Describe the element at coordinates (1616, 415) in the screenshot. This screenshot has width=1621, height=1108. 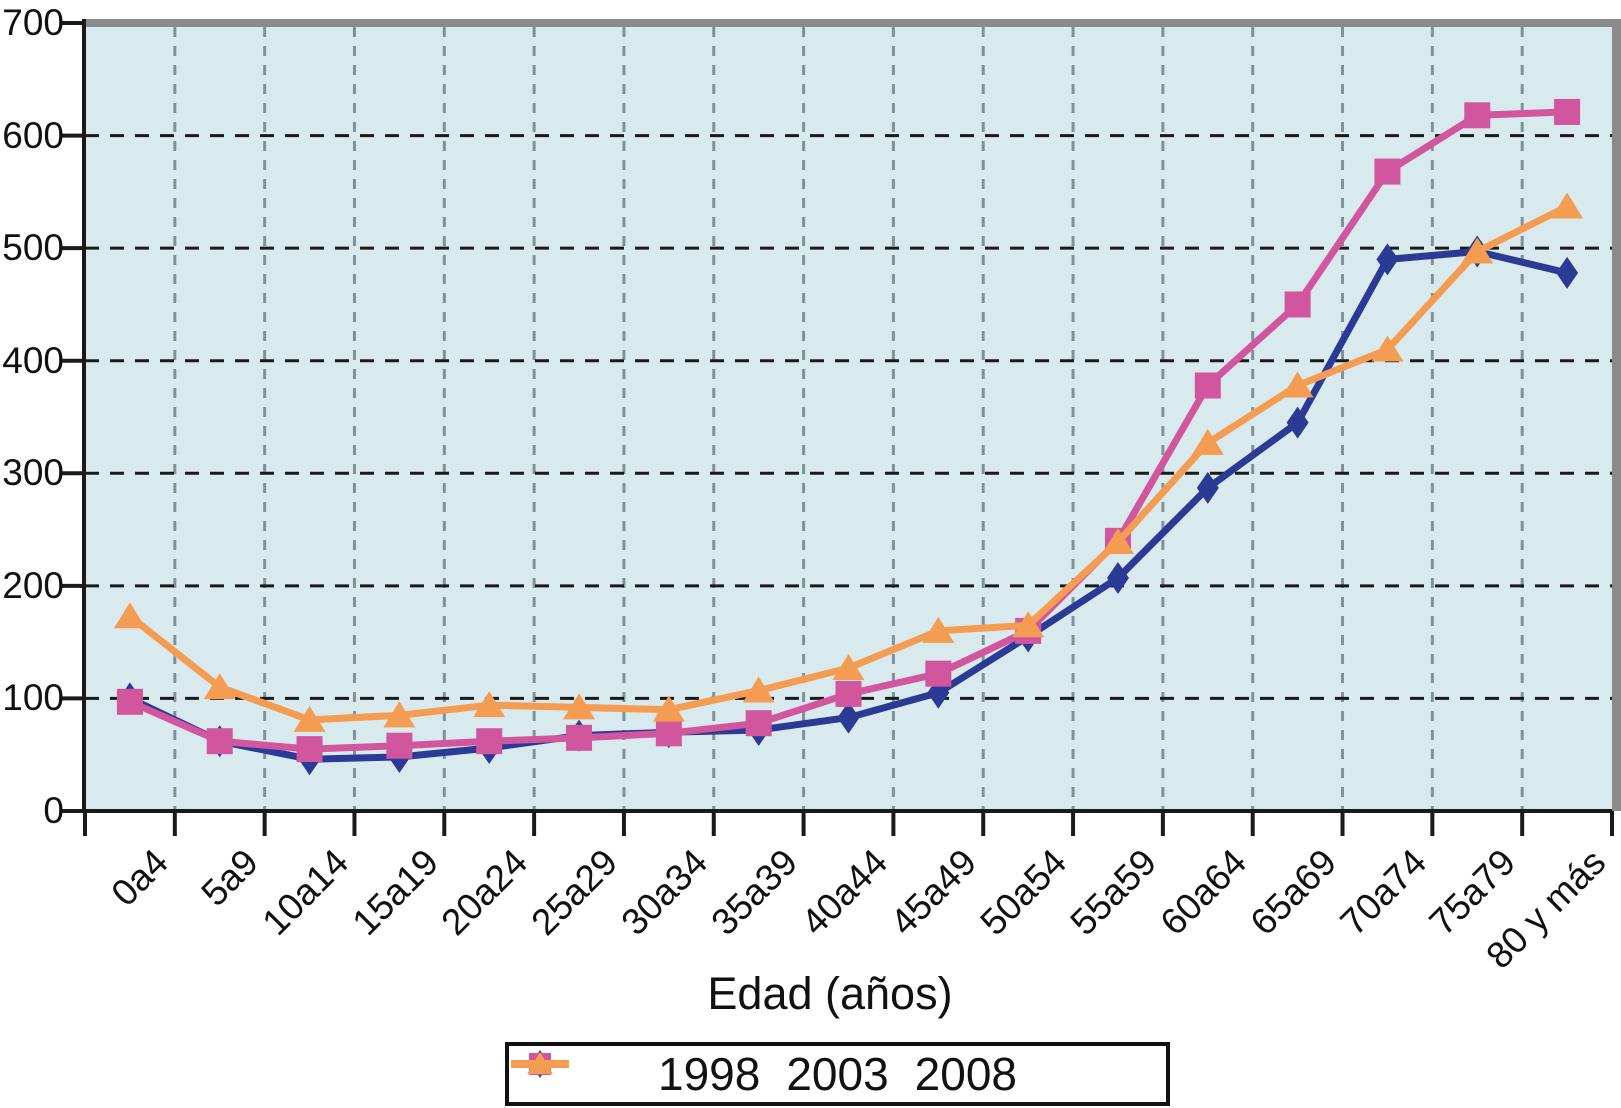
I see `plot-right-border` at that location.